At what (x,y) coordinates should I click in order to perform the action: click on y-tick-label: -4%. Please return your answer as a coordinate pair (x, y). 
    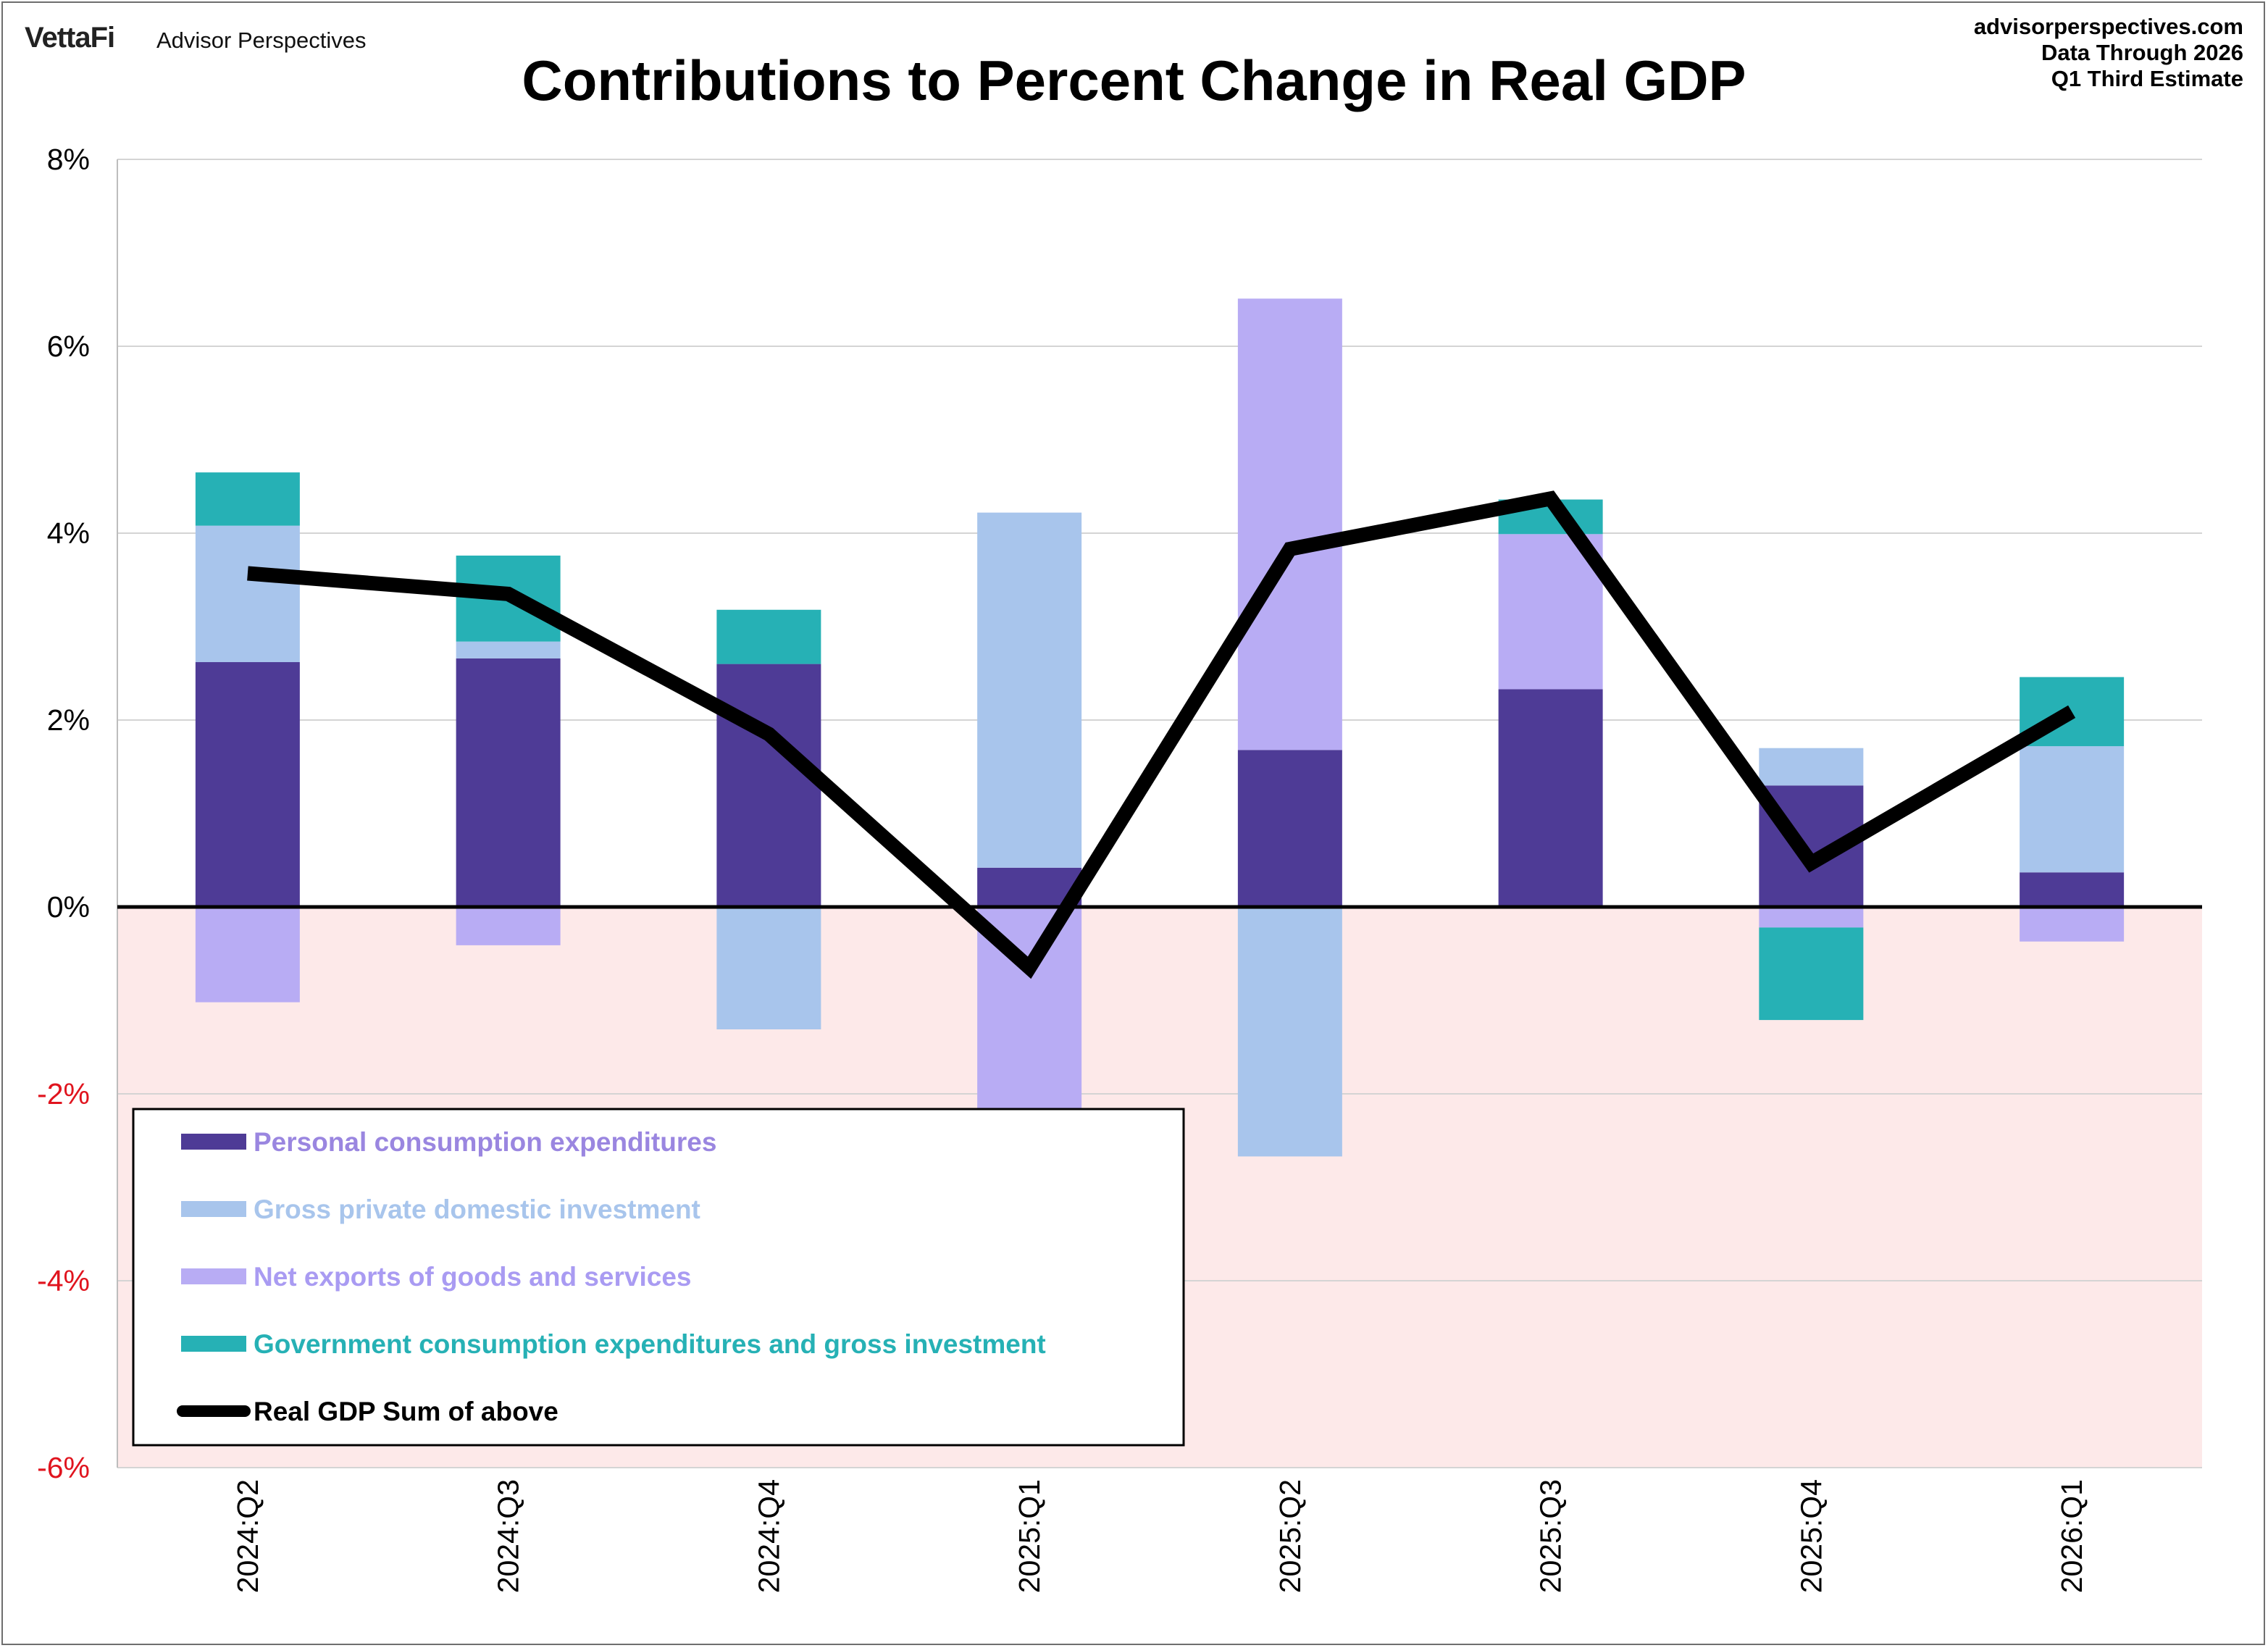
    Looking at the image, I should click on (64, 1280).